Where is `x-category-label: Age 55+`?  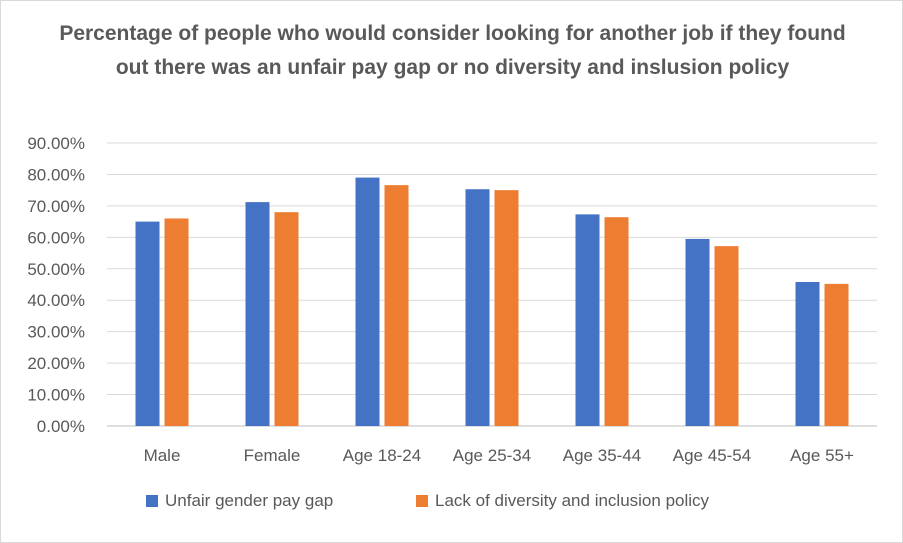
x-category-label: Age 55+ is located at coordinates (822, 455).